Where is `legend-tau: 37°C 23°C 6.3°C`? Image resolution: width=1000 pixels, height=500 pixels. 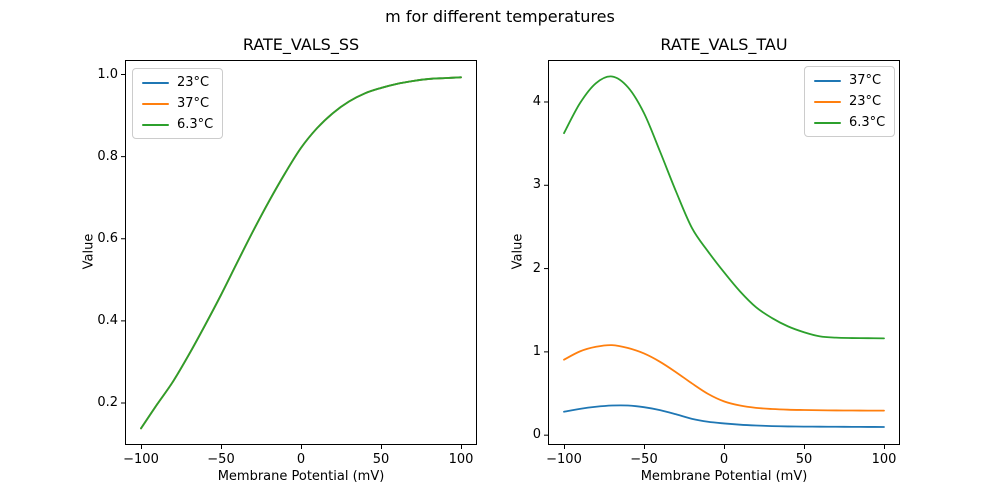
legend-tau: 37°C 23°C 6.3°C is located at coordinates (850, 101).